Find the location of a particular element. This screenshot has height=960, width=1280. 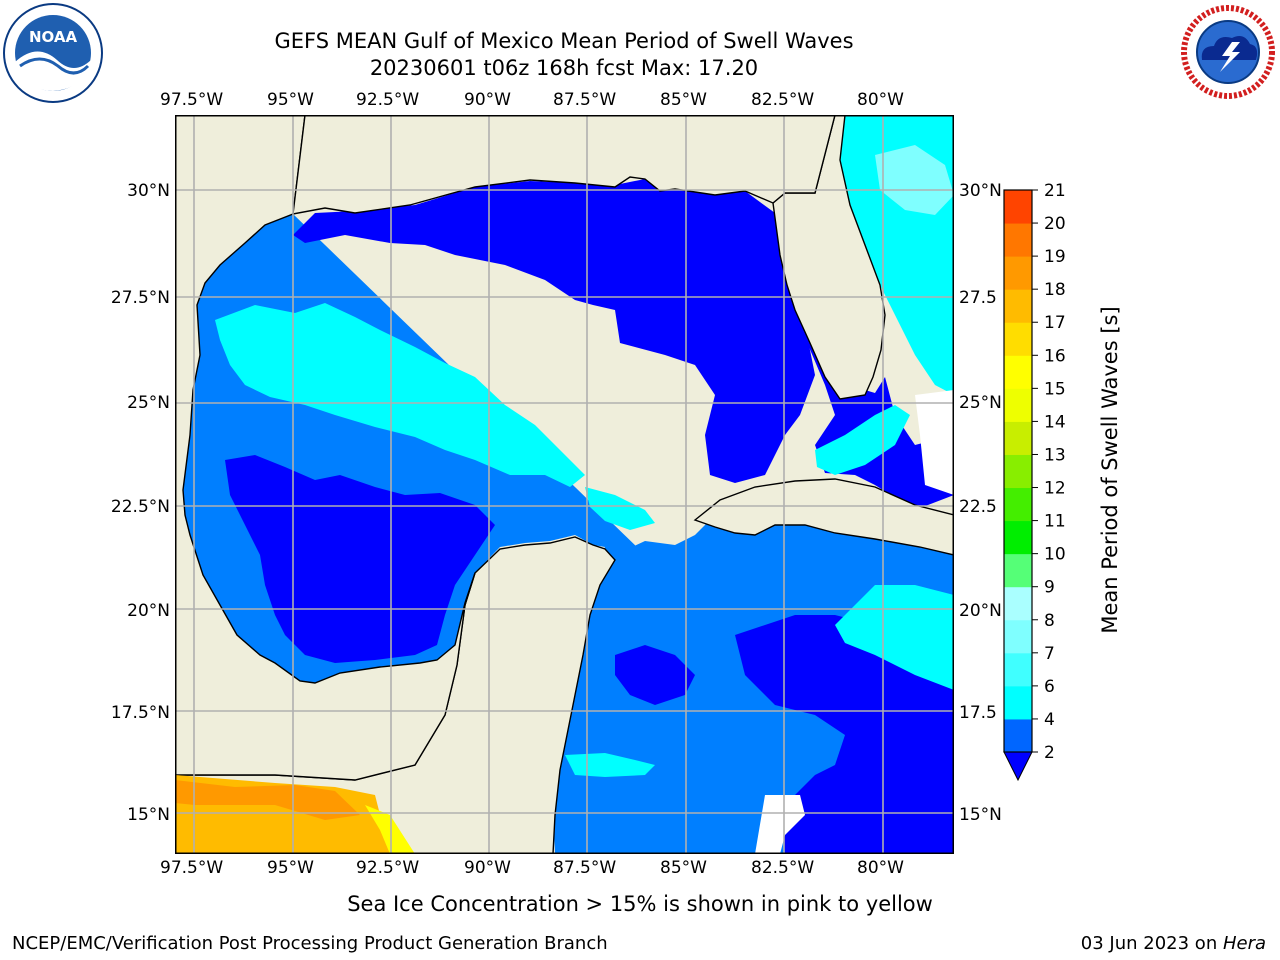

cyan-band is located at coordinates (400, 395).